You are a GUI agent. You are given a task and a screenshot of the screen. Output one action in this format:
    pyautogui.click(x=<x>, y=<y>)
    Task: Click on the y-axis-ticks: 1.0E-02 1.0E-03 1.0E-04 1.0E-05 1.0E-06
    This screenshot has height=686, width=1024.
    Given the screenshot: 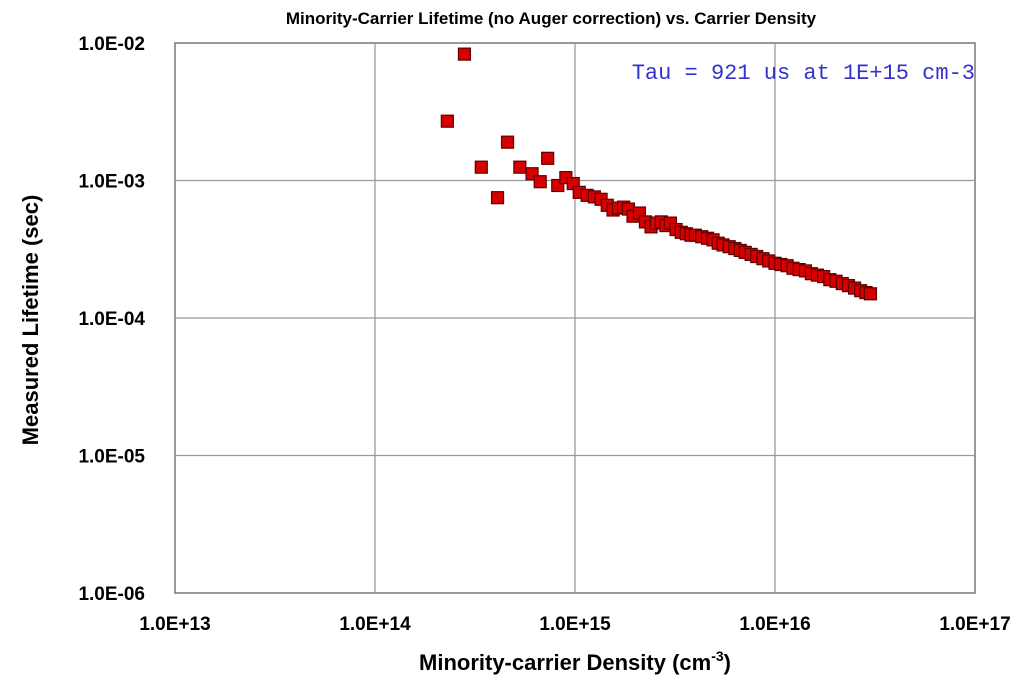 What is the action you would take?
    pyautogui.click(x=111, y=319)
    